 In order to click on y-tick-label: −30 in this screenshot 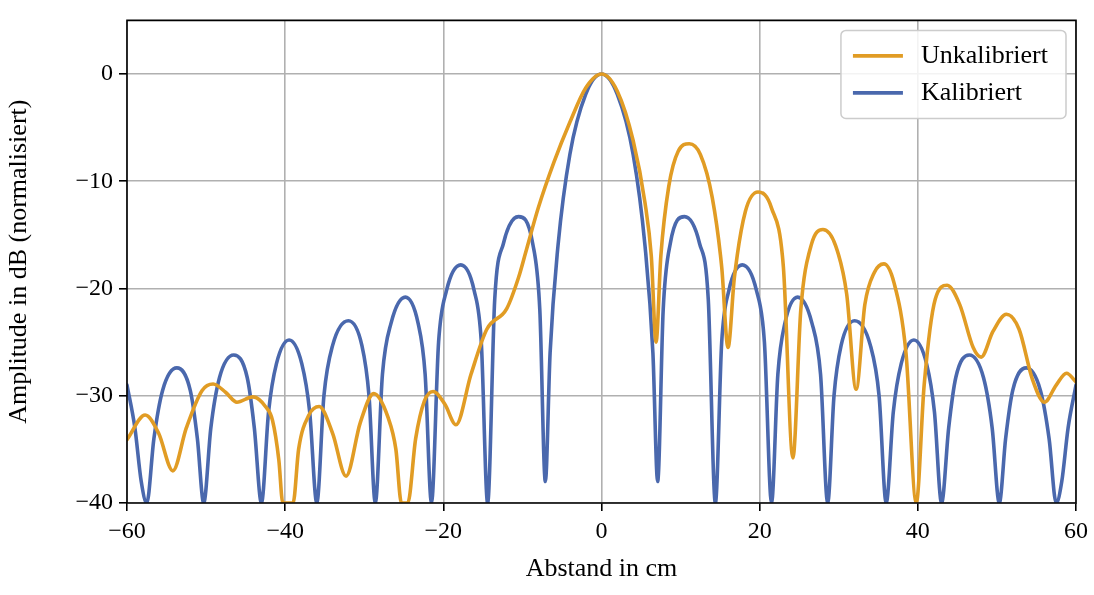, I will do `click(94, 394)`.